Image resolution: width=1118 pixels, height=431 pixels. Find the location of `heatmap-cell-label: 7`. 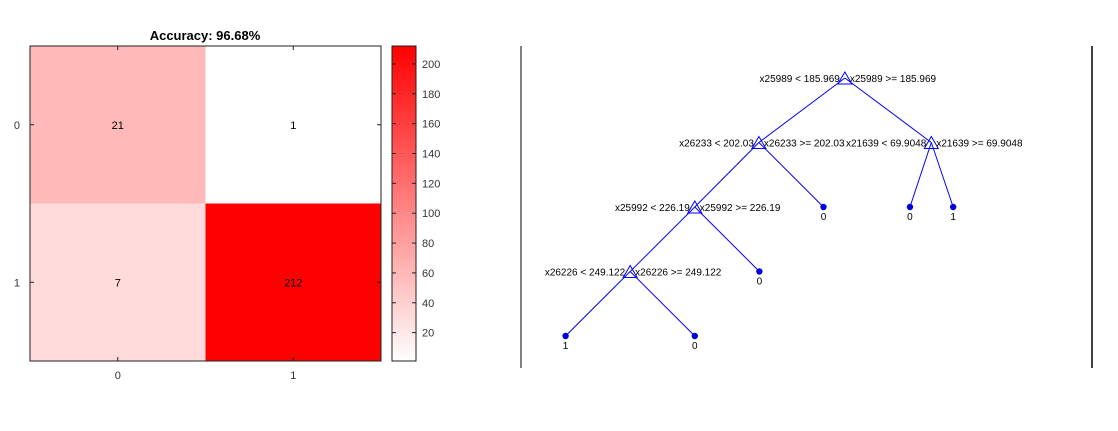

heatmap-cell-label: 7 is located at coordinates (118, 283).